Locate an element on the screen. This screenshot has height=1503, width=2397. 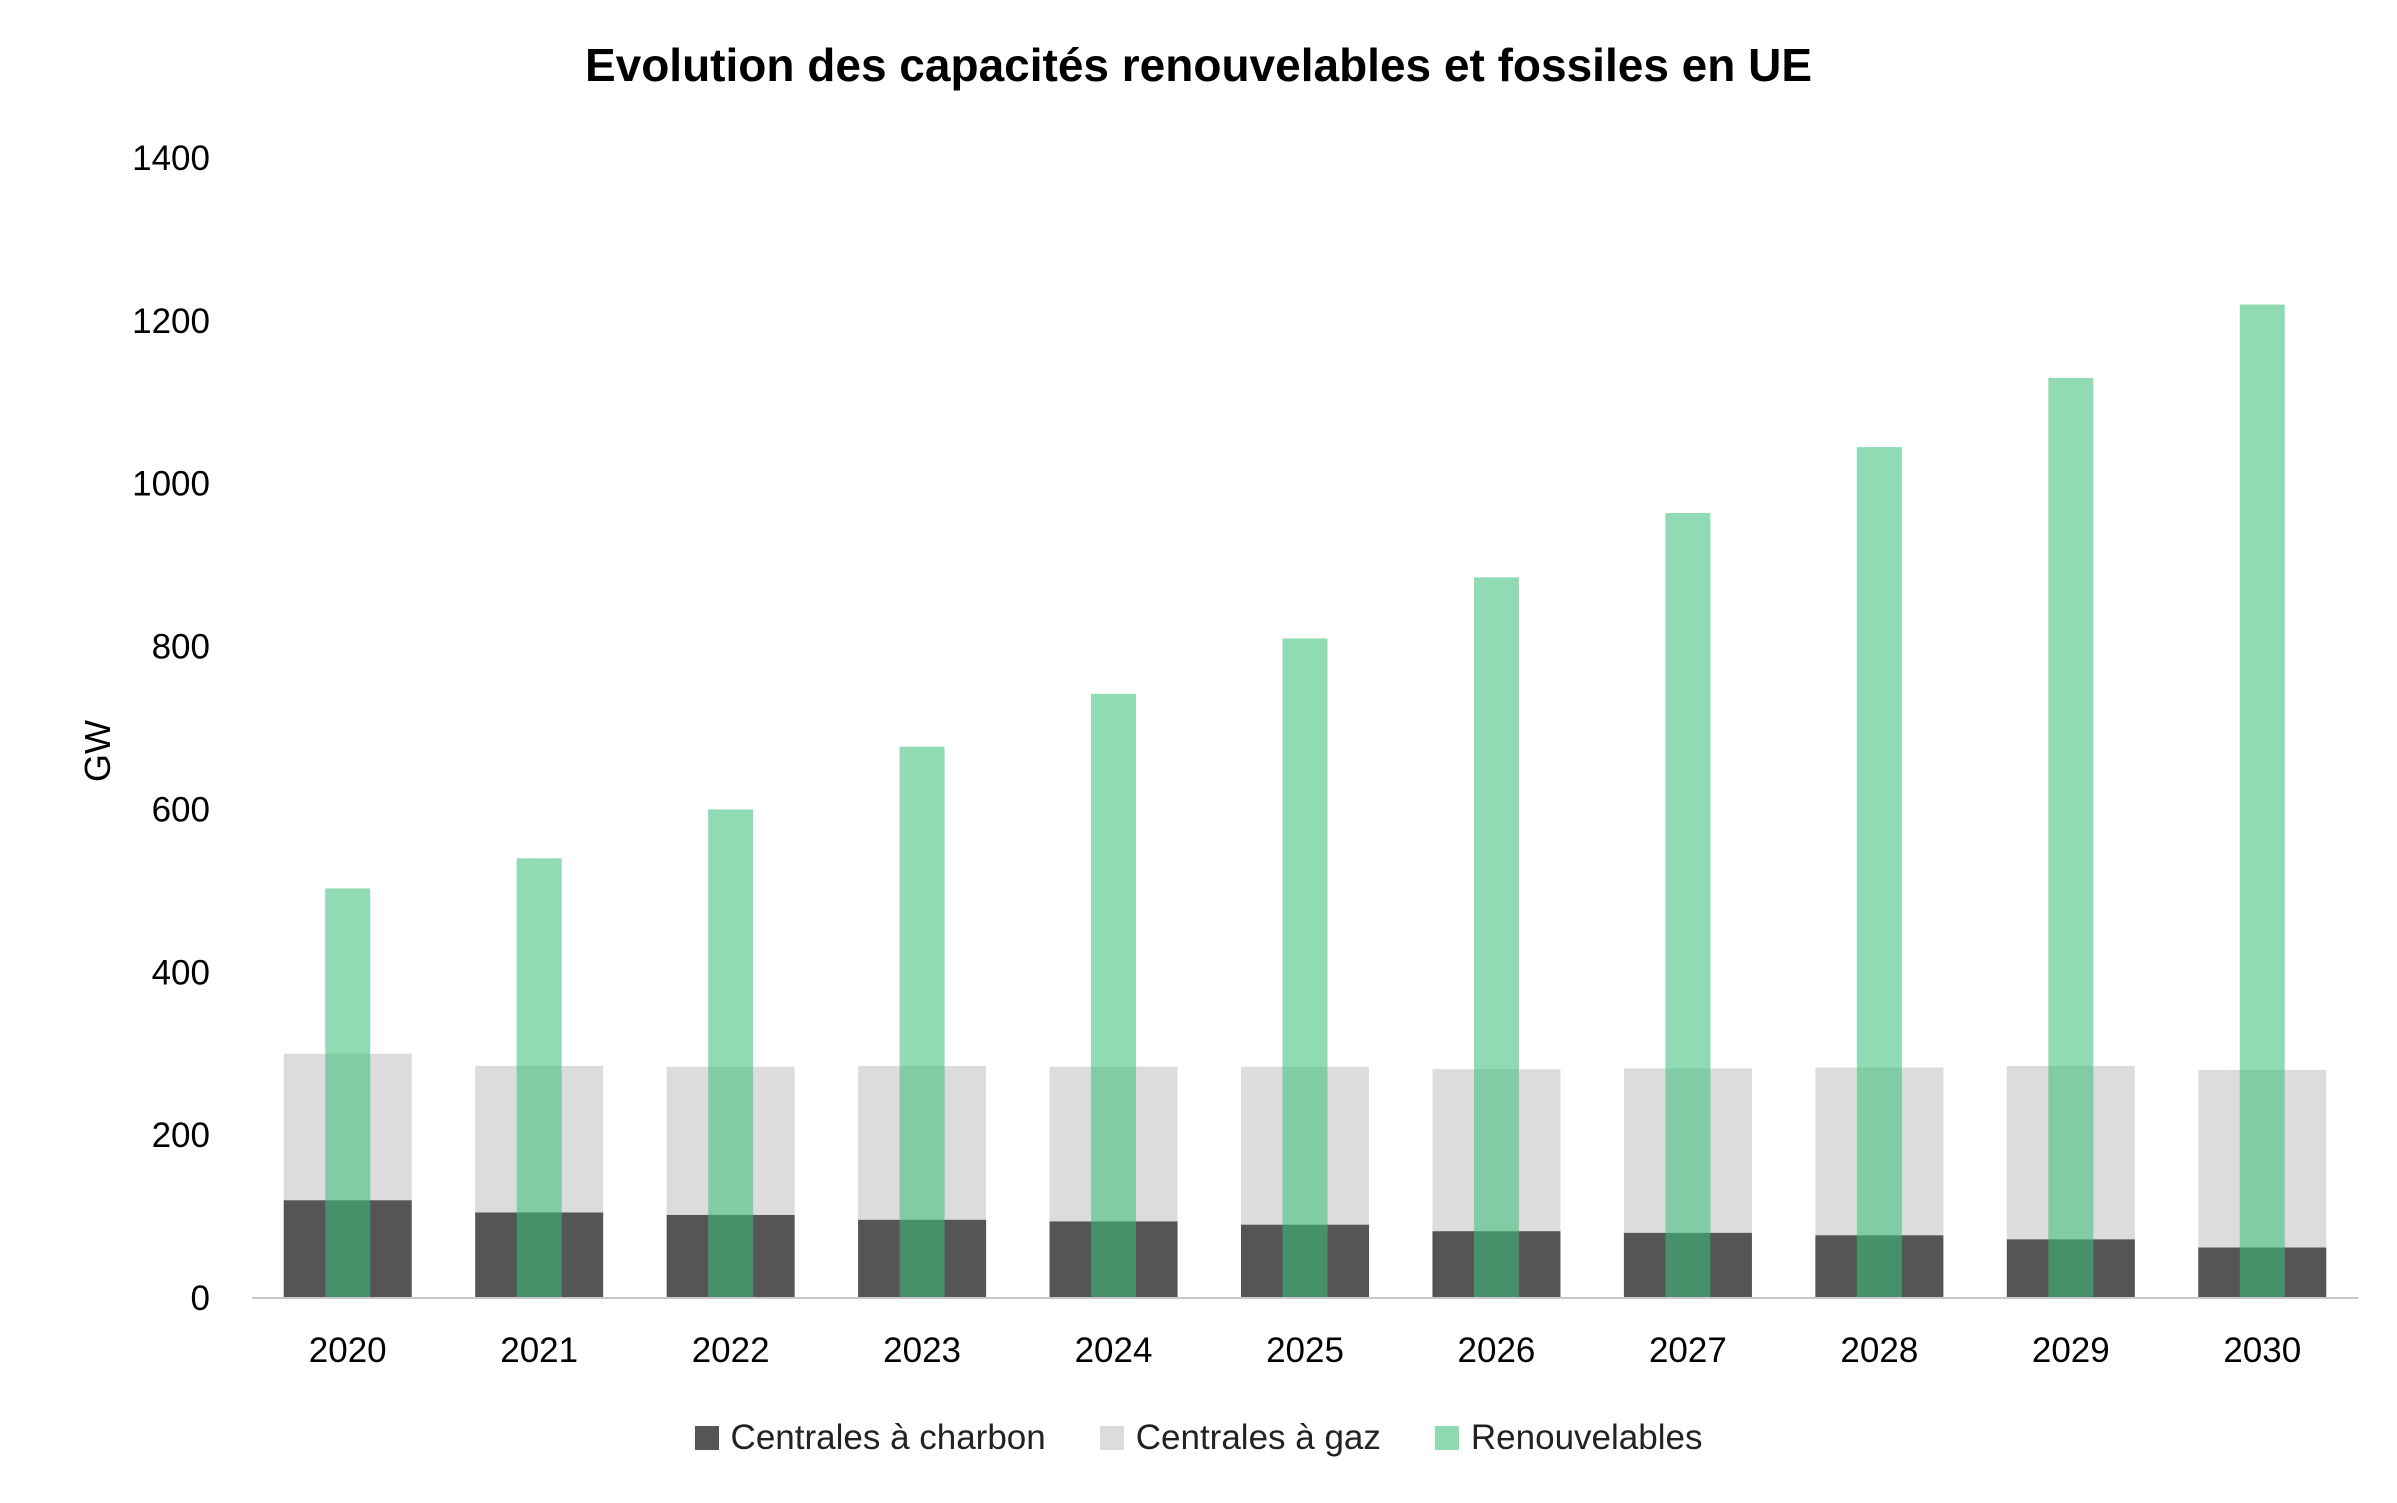
x-tick-label: 2030 is located at coordinates (2262, 1350).